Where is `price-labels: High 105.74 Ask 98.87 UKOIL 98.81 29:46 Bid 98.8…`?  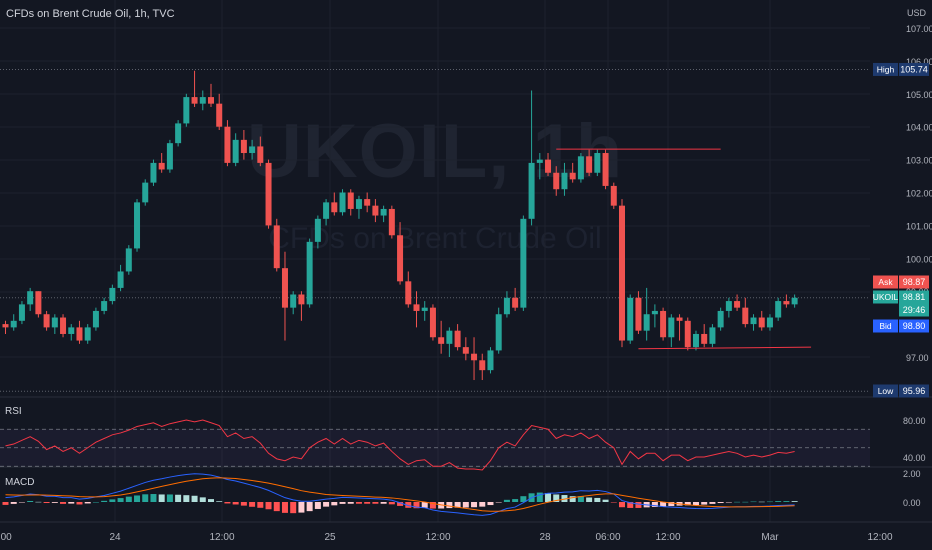
price-labels: High 105.74 Ask 98.87 UKOIL 98.81 29:46 Bid 98.8… is located at coordinates (901, 230).